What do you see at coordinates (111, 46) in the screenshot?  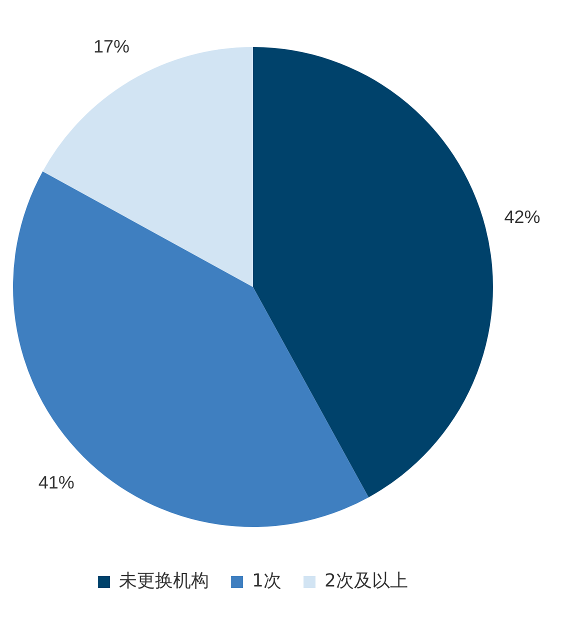 I see `data-label: 17%` at bounding box center [111, 46].